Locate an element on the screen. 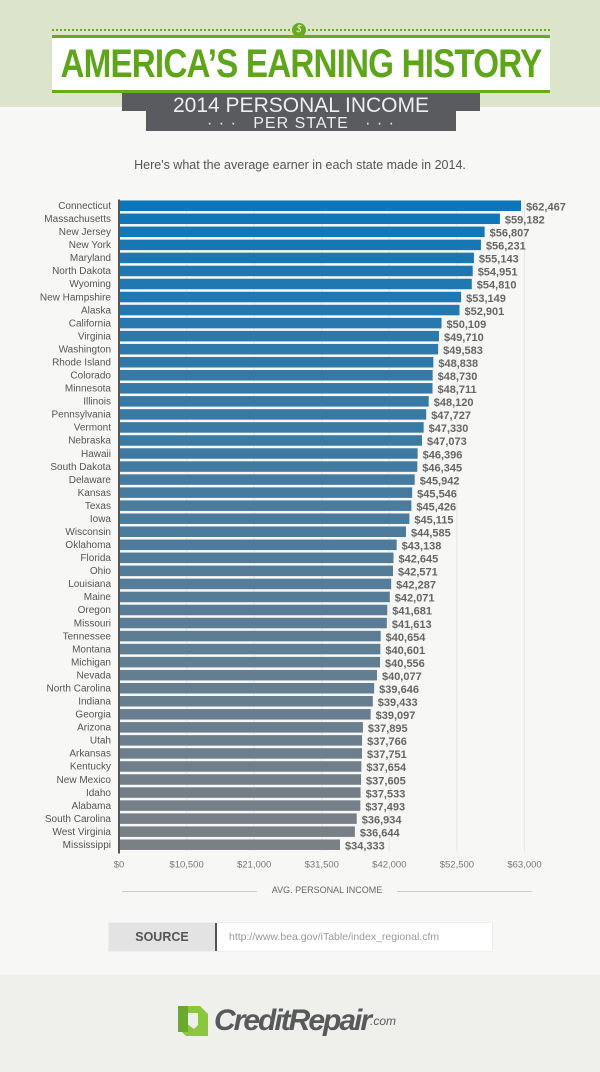 This screenshot has height=1072, width=600. logo-mark-icon is located at coordinates (193, 1021).